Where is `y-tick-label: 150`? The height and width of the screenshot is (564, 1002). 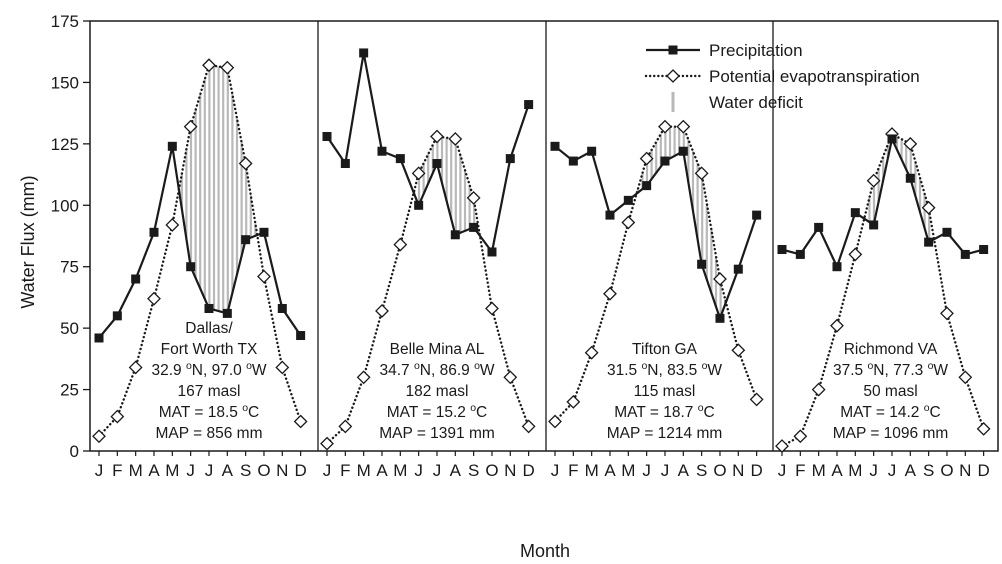
y-tick-label: 150 is located at coordinates (65, 82).